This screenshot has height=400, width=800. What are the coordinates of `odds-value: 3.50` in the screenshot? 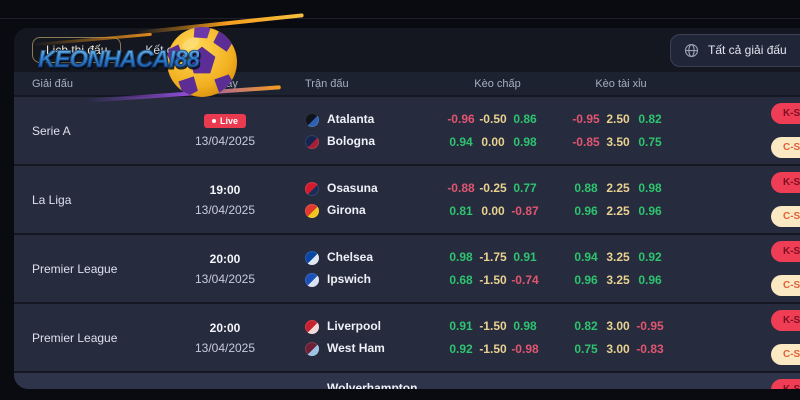 It's located at (618, 142).